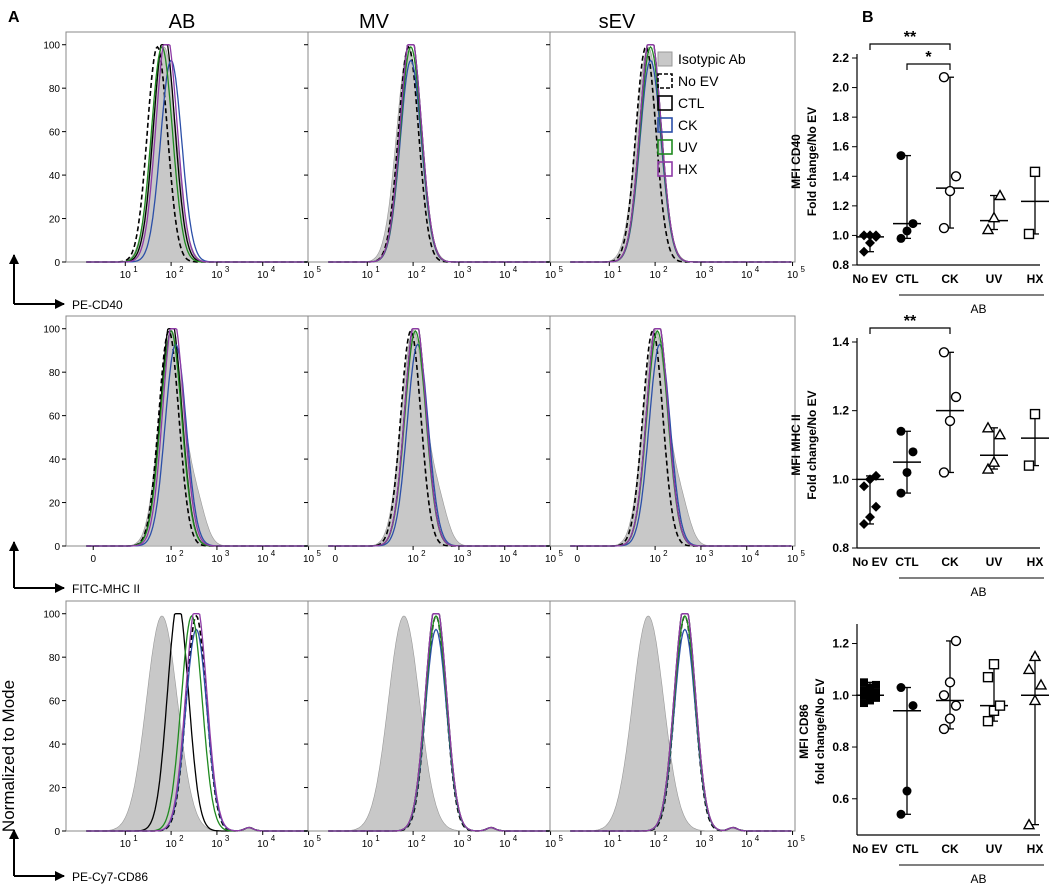  What do you see at coordinates (840, 747) in the screenshot?
I see `y-tick-label: 0.8` at bounding box center [840, 747].